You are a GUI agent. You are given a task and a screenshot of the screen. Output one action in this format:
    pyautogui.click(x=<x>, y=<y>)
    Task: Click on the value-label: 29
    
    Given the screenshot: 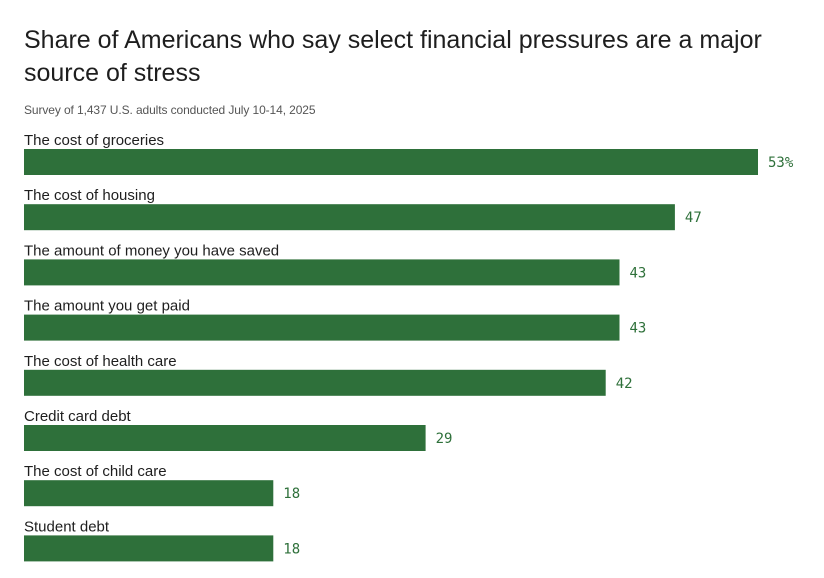 What is the action you would take?
    pyautogui.click(x=444, y=439)
    